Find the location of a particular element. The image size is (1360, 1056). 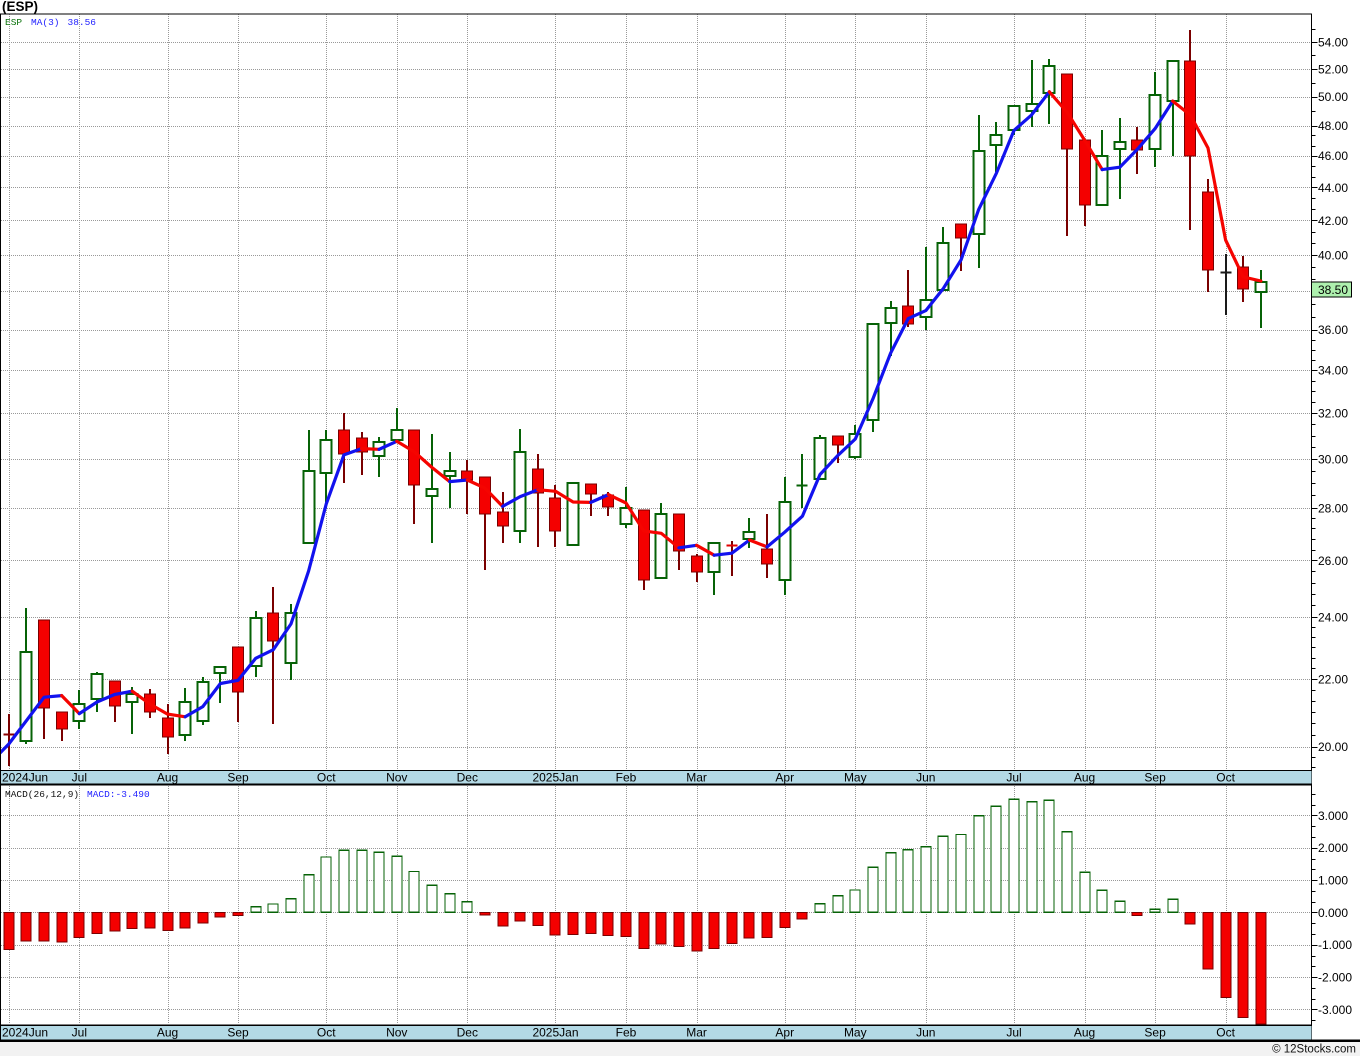

svg-text: 32.00 is located at coordinates (1333, 414).